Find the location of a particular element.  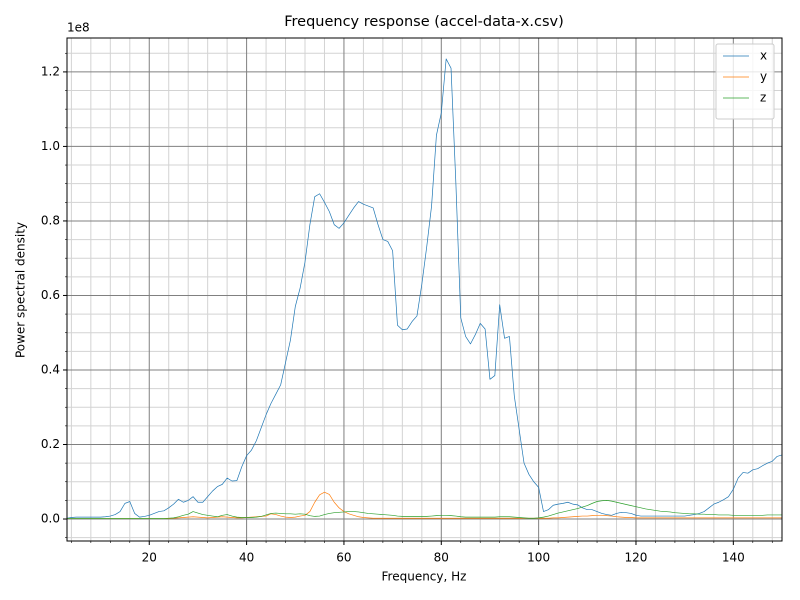

legend-label: z is located at coordinates (763, 98).